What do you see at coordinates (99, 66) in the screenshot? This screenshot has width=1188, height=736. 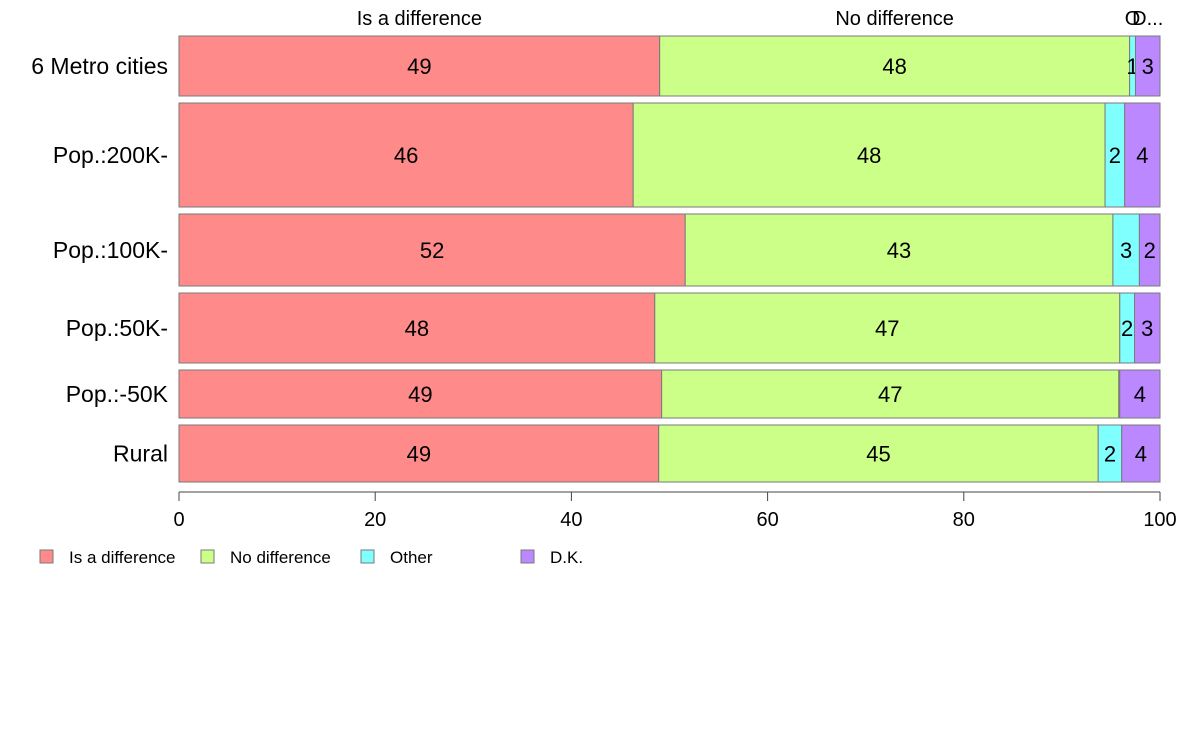 I see `category-label: 6 Metro cities` at bounding box center [99, 66].